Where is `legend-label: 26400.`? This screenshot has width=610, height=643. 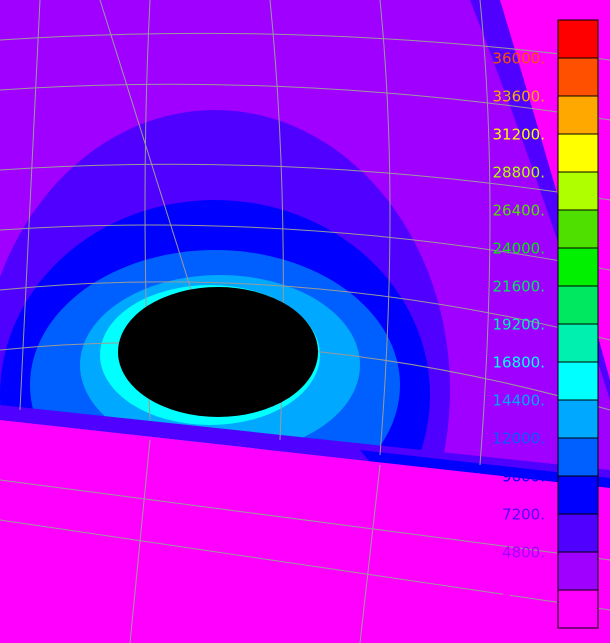
legend-label: 26400. is located at coordinates (519, 211).